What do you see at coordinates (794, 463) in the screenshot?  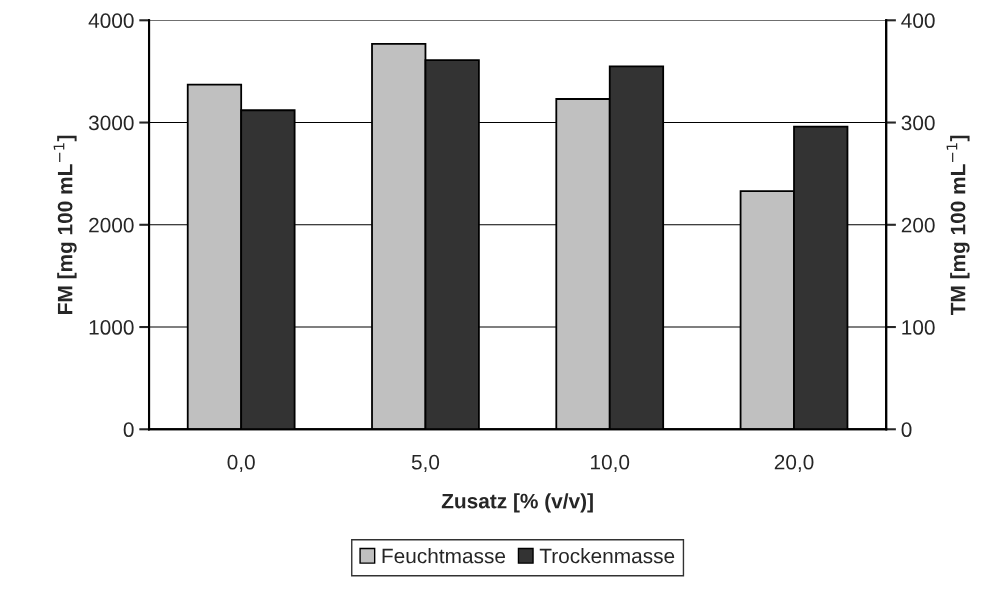 I see `x-tick-label: 20,0` at bounding box center [794, 463].